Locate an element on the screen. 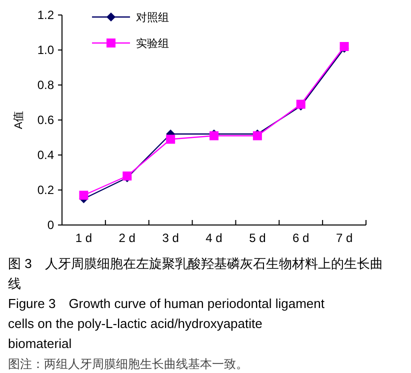  y-tick-label: 0.8 is located at coordinates (45, 85).